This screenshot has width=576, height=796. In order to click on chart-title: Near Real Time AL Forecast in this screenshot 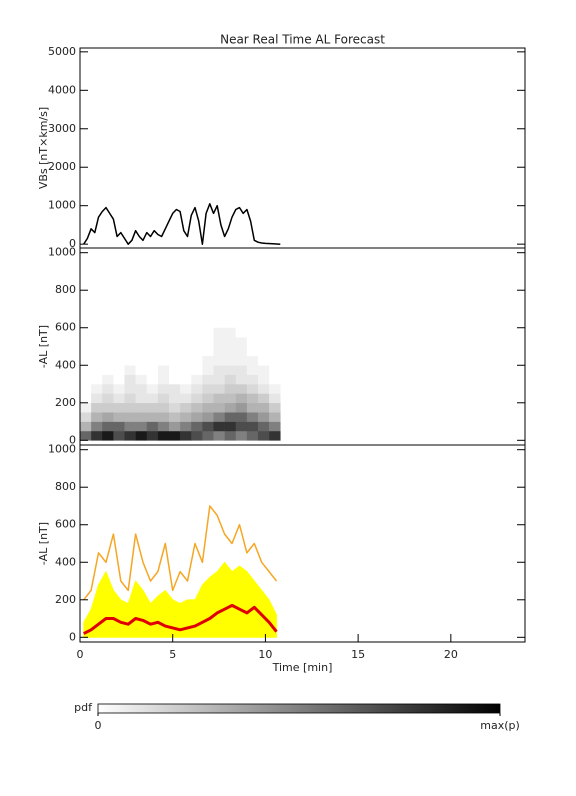, I will do `click(302, 40)`.